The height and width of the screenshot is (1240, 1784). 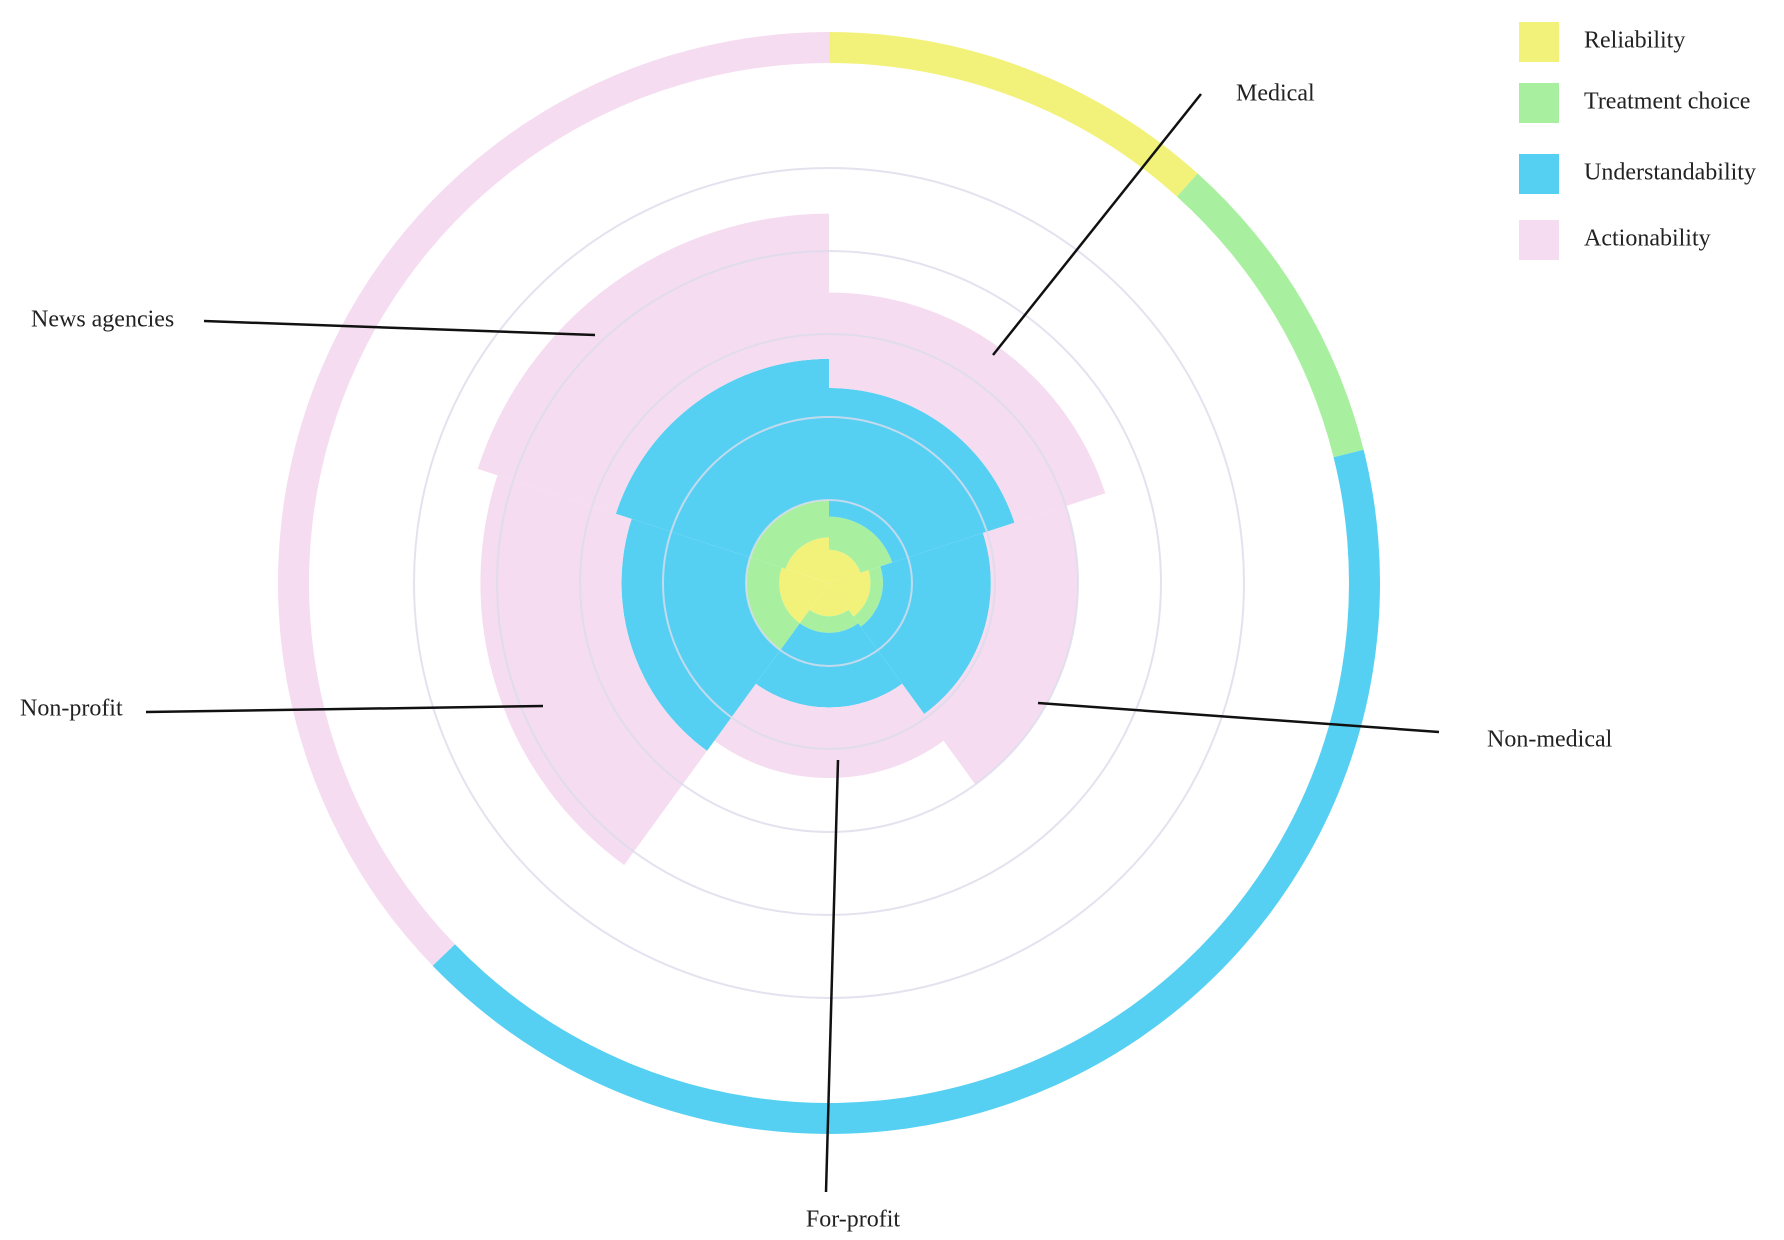 I want to click on category-label: News agencies, so click(x=102, y=320).